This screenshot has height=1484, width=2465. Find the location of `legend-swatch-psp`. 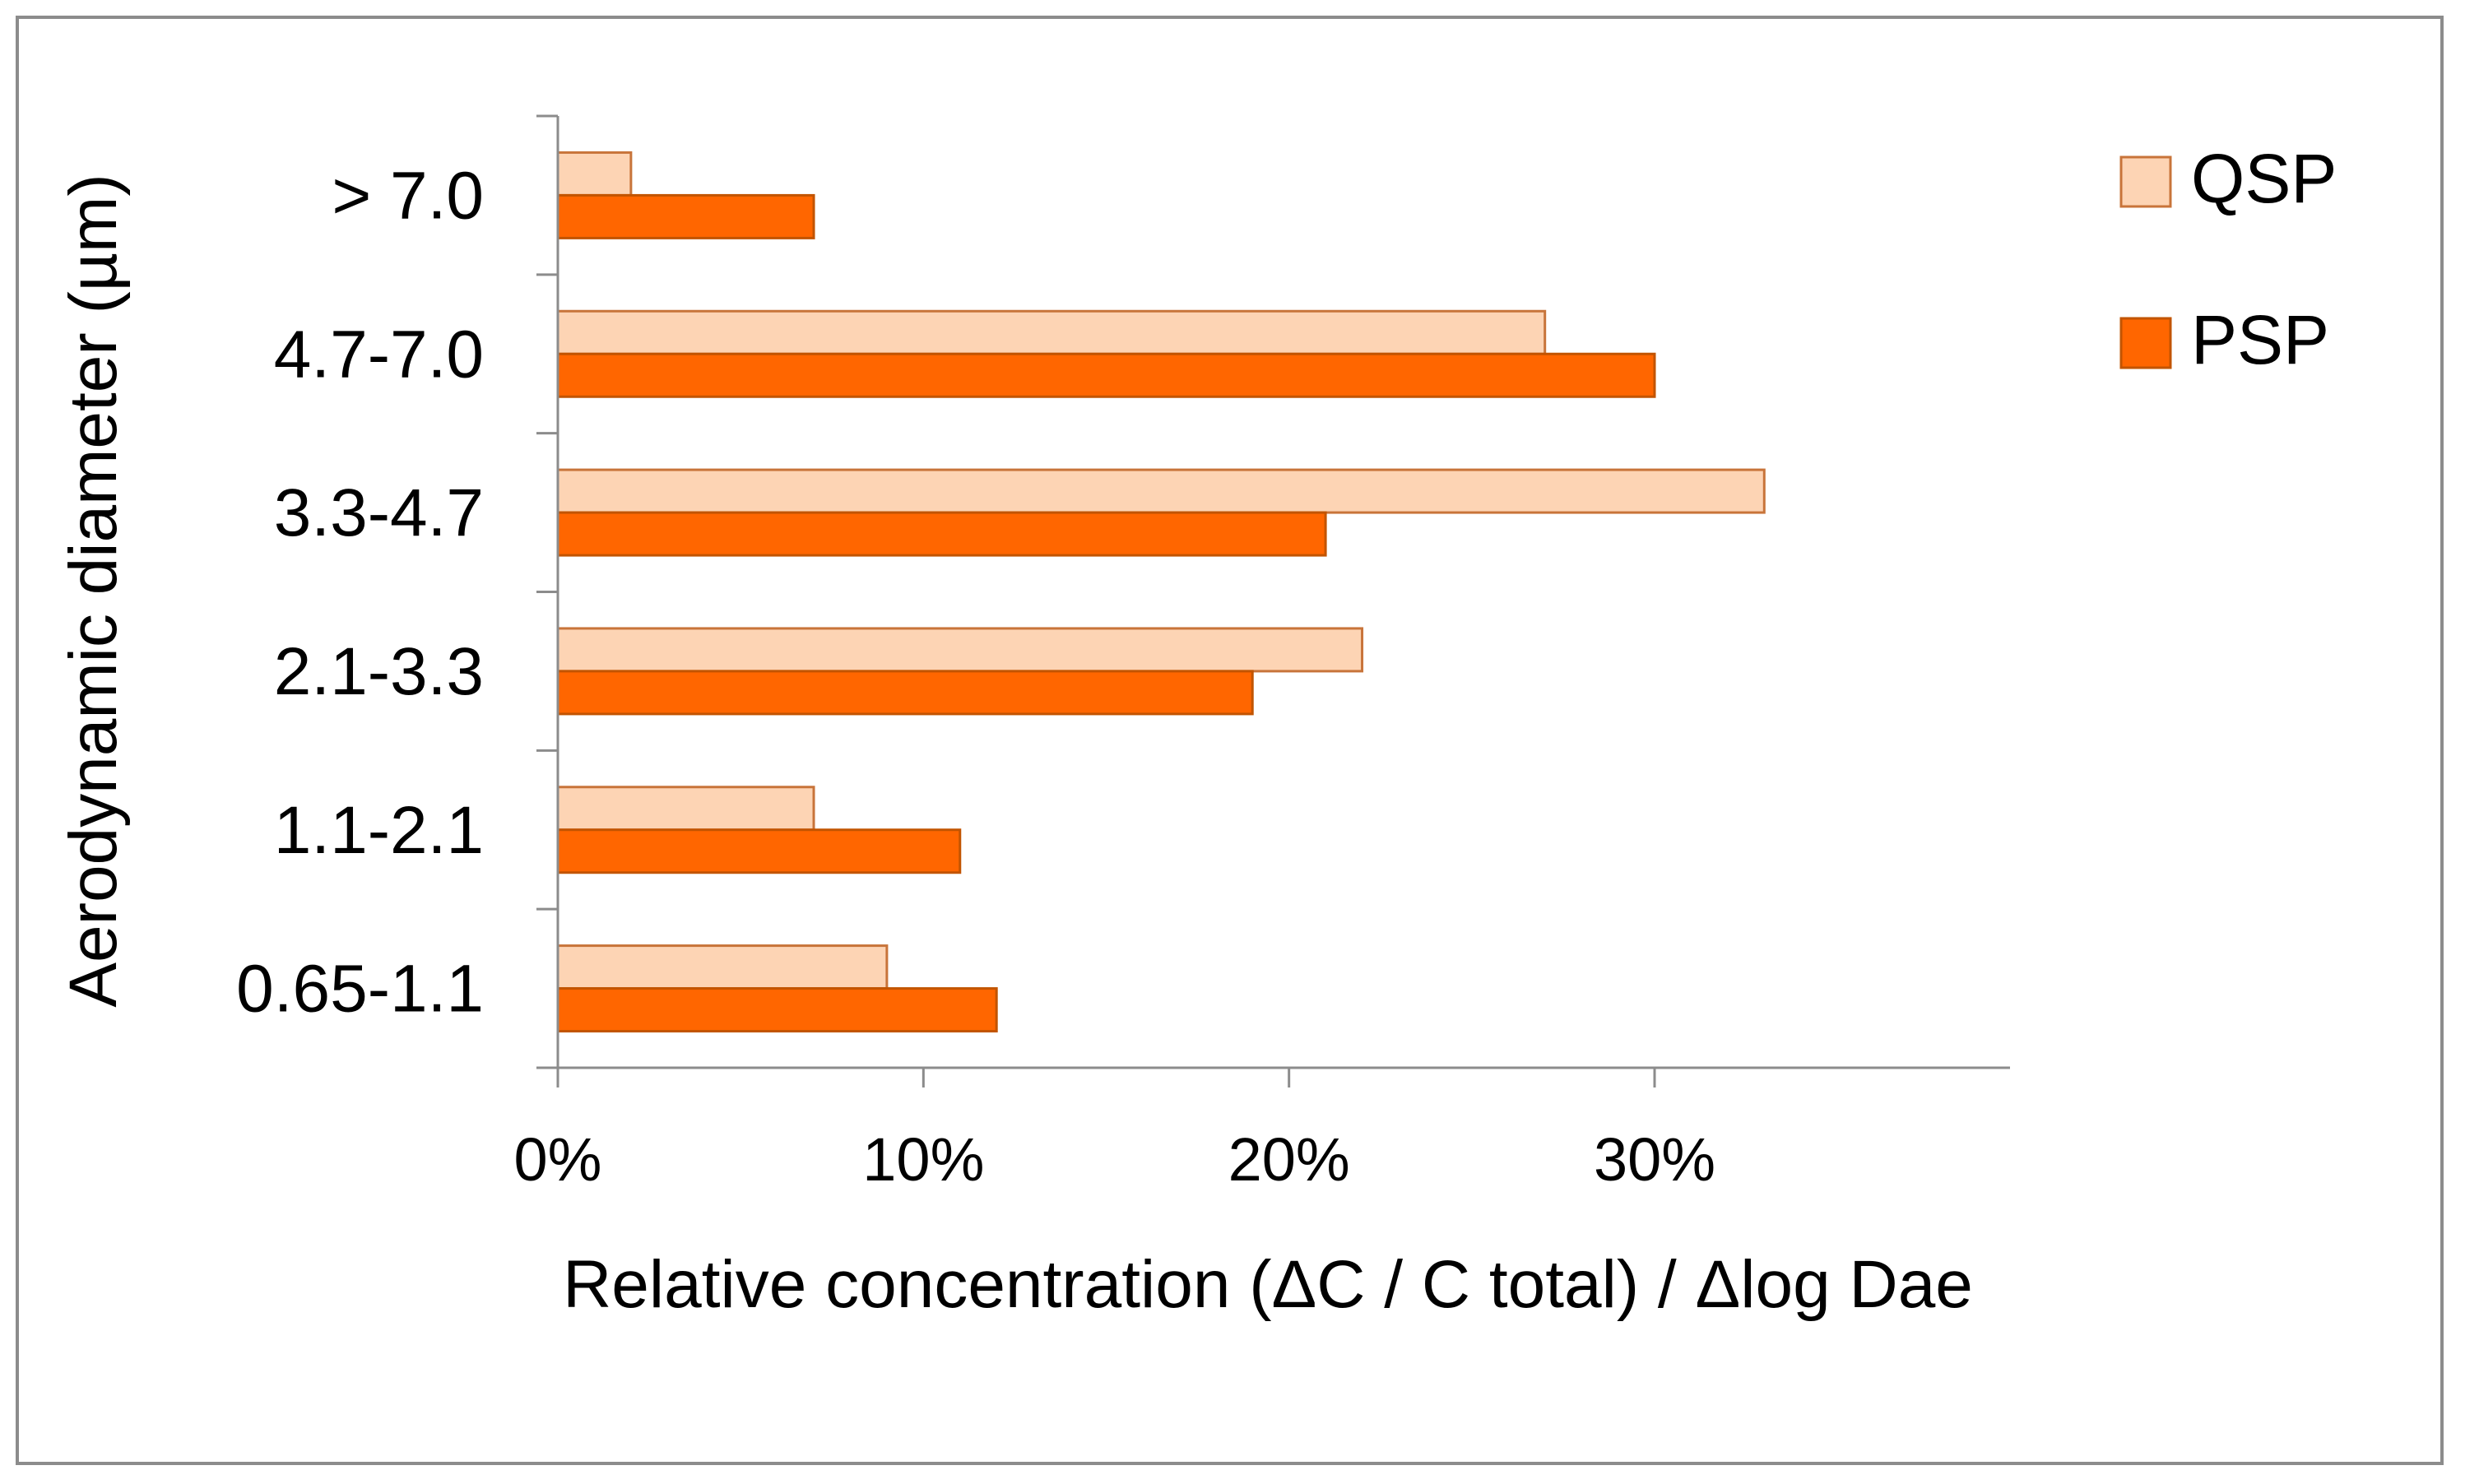

legend-swatch-psp is located at coordinates (2145, 343).